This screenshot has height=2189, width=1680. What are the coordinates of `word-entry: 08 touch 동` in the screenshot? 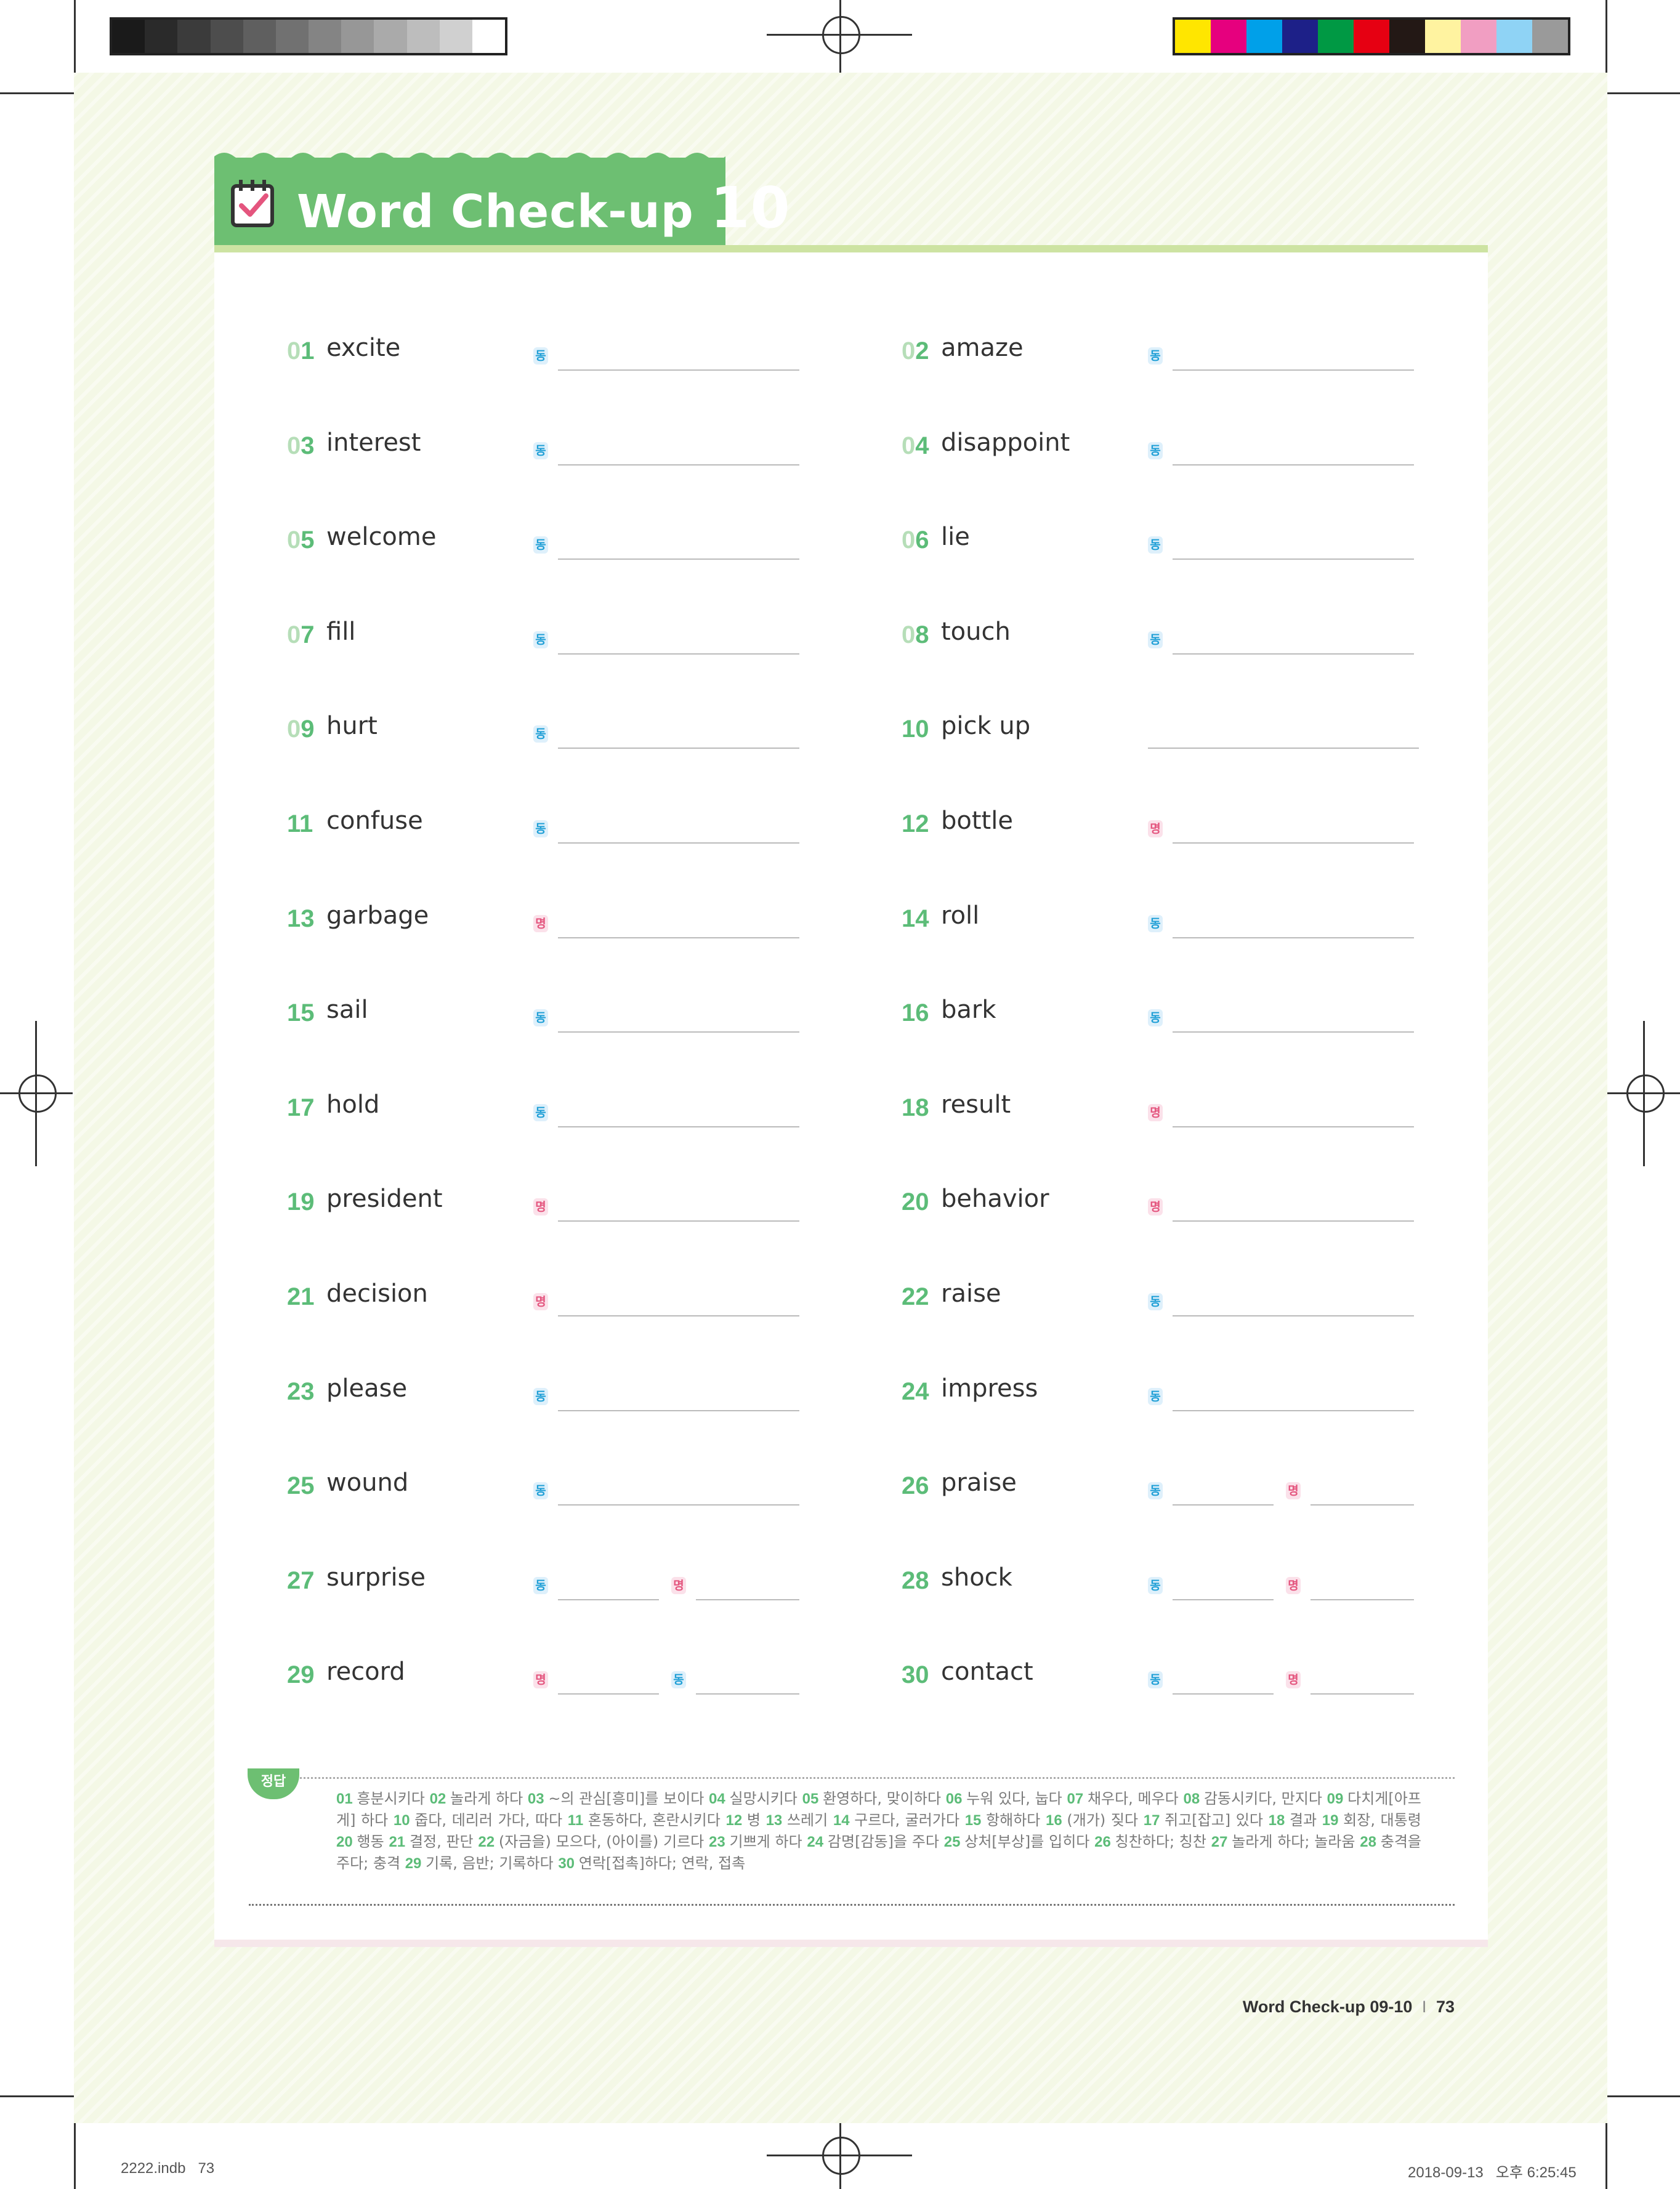 It's located at (1179, 638).